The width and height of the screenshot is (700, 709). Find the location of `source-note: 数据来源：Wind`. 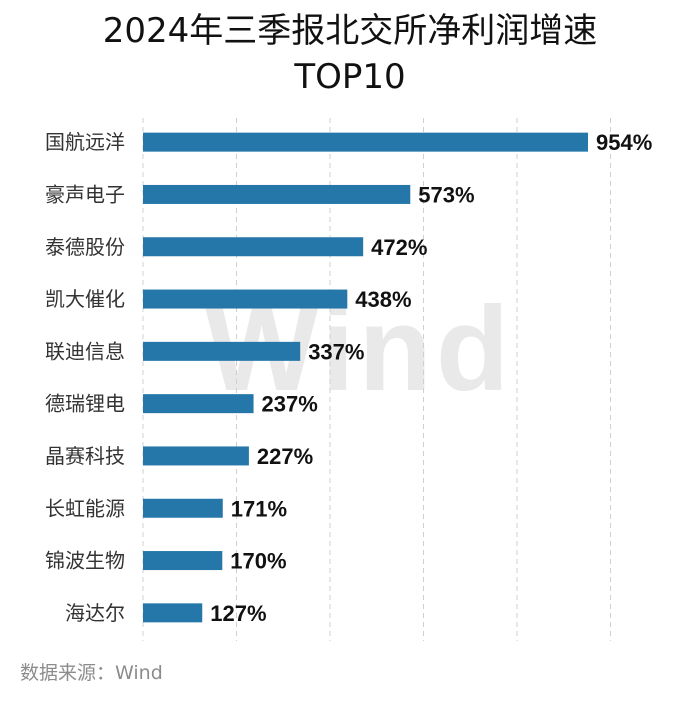

source-note: 数据来源：Wind is located at coordinates (91, 673).